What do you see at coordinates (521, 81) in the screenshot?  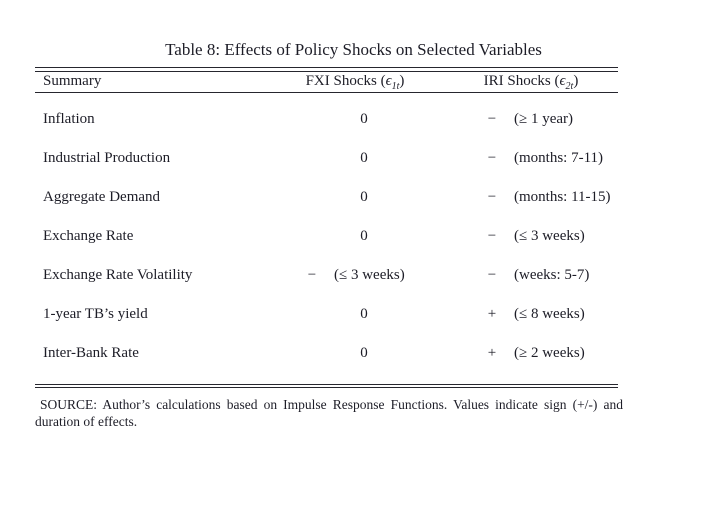 I see `header-iri-text: IRI Shocks (` at bounding box center [521, 81].